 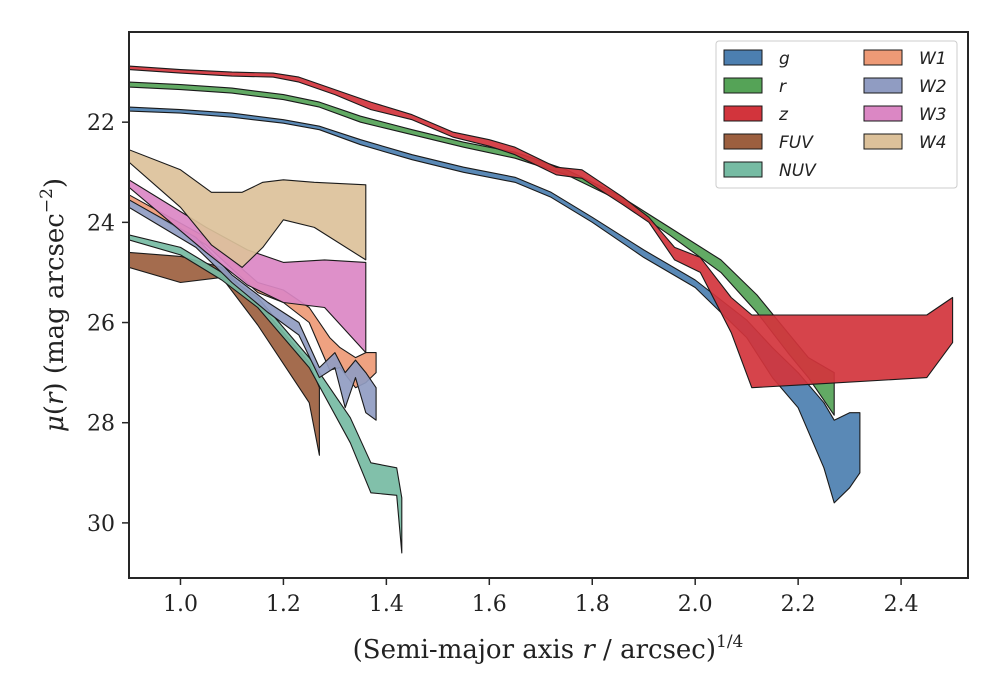 I want to click on x-tick-label: 1.6, so click(x=489, y=604).